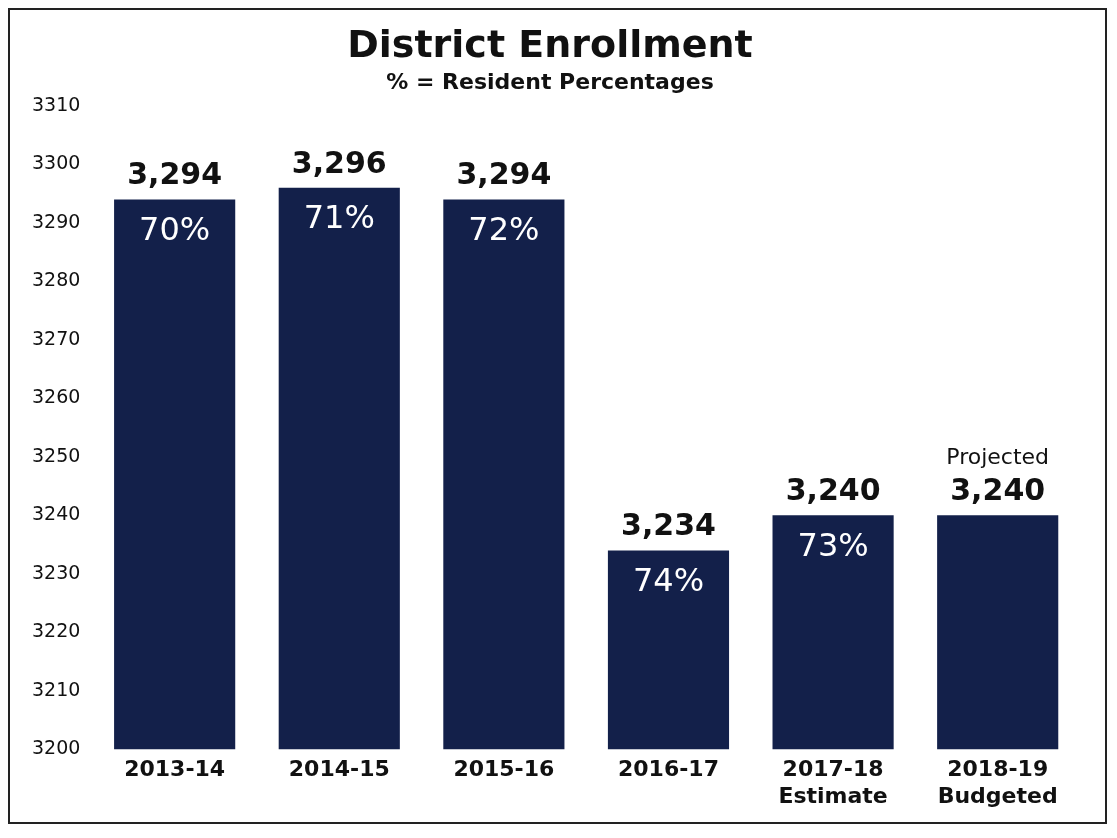 The height and width of the screenshot is (838, 1117). Describe the element at coordinates (56, 688) in the screenshot. I see `y-tick-label: 3210` at that location.